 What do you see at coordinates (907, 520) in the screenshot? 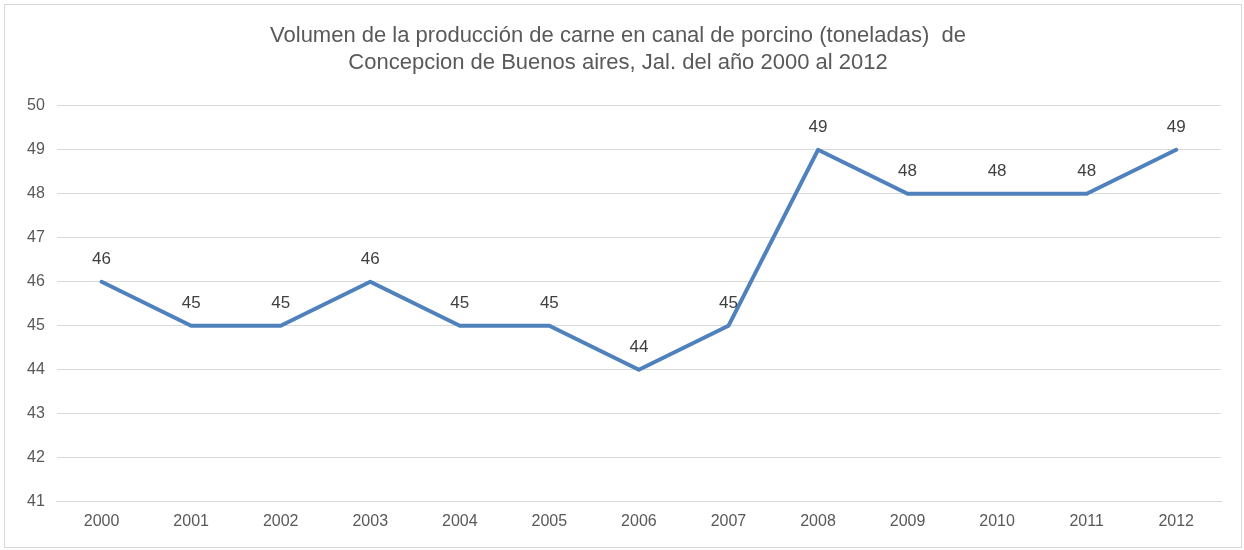
I see `x-tick-label: 2009` at bounding box center [907, 520].